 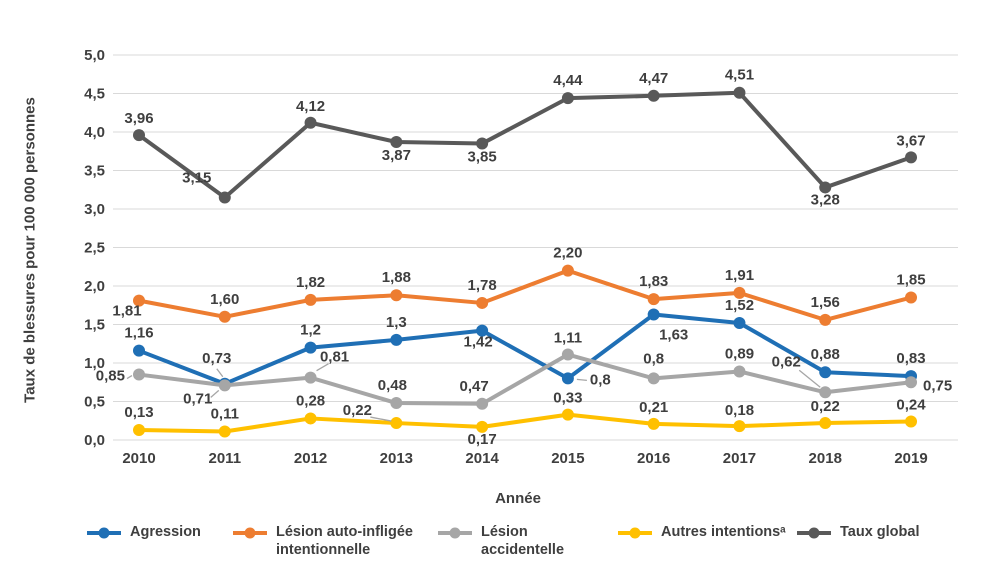 What do you see at coordinates (94, 286) in the screenshot?
I see `y-tick-label: 2,0` at bounding box center [94, 286].